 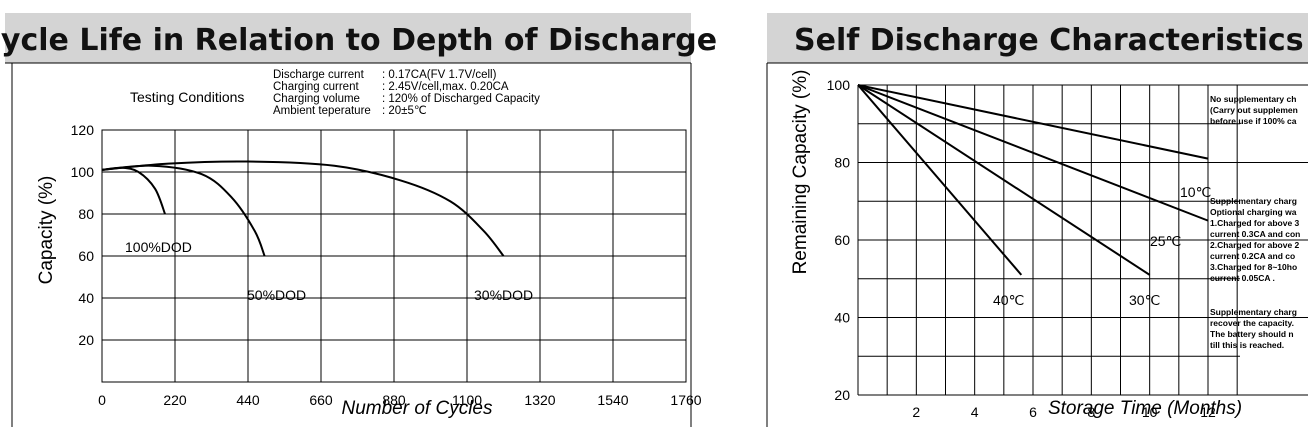 What do you see at coordinates (86, 340) in the screenshot?
I see `cycle-life-y-tick-label: 20` at bounding box center [86, 340].